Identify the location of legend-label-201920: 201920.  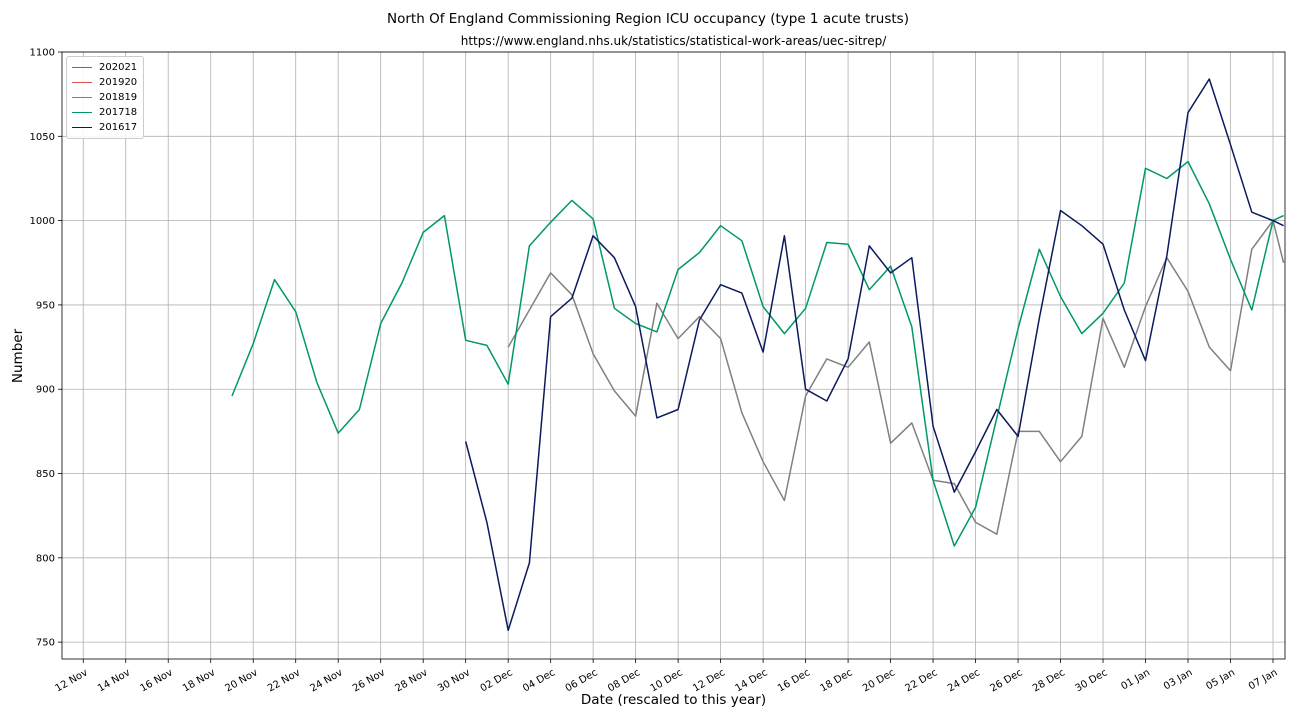
(118, 82).